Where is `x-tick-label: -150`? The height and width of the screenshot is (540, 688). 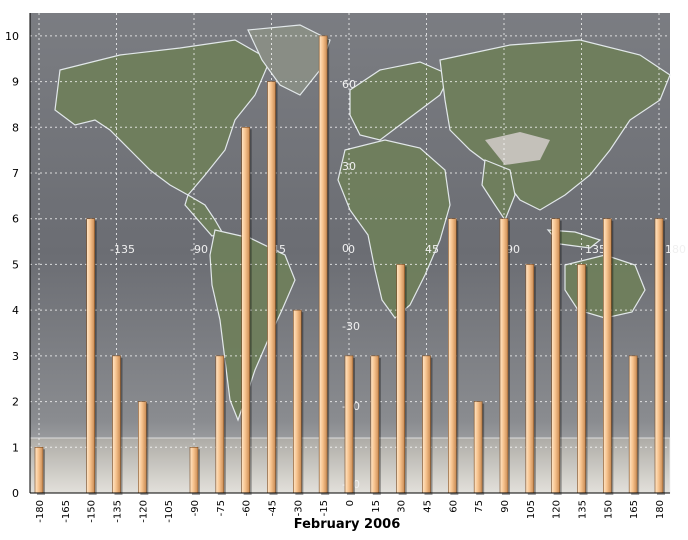
x-tick-label: -150 is located at coordinates (92, 511).